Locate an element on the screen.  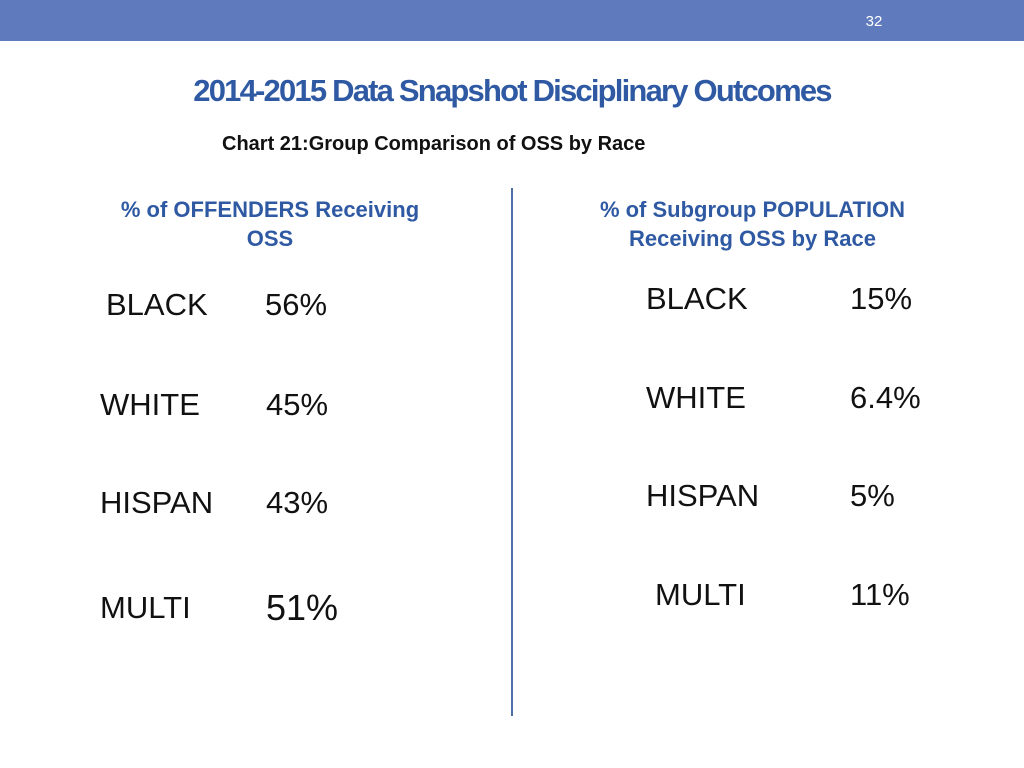
population-row-hispan: HISPAN 5% is located at coordinates (835, 505).